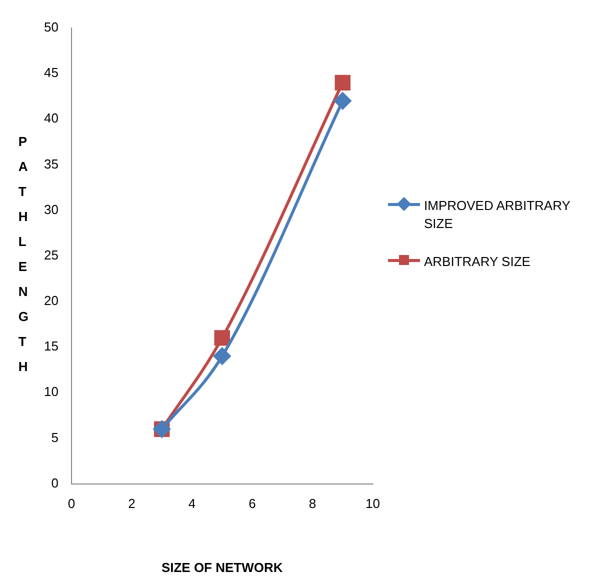 Image resolution: width=611 pixels, height=588 pixels. I want to click on y-tick-label: 40, so click(51, 118).